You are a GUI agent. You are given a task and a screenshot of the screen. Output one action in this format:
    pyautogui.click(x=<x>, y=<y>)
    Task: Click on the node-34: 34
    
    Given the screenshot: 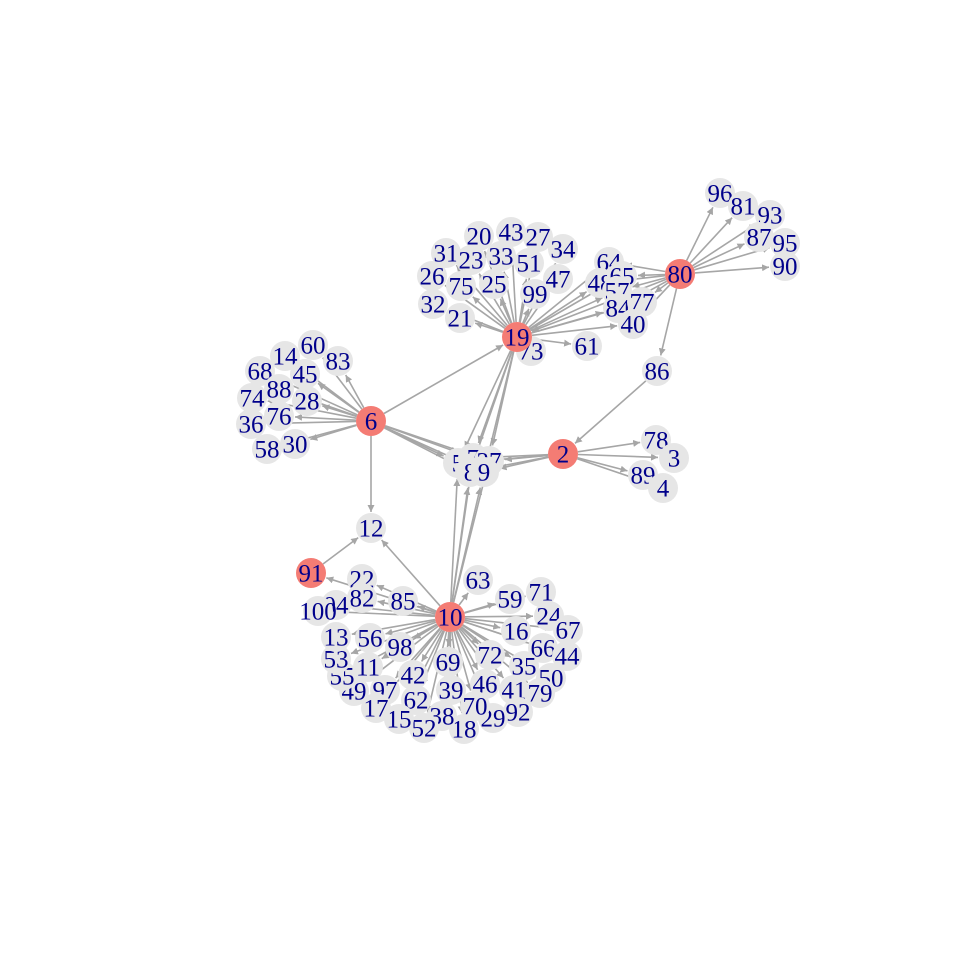 What is the action you would take?
    pyautogui.click(x=563, y=249)
    